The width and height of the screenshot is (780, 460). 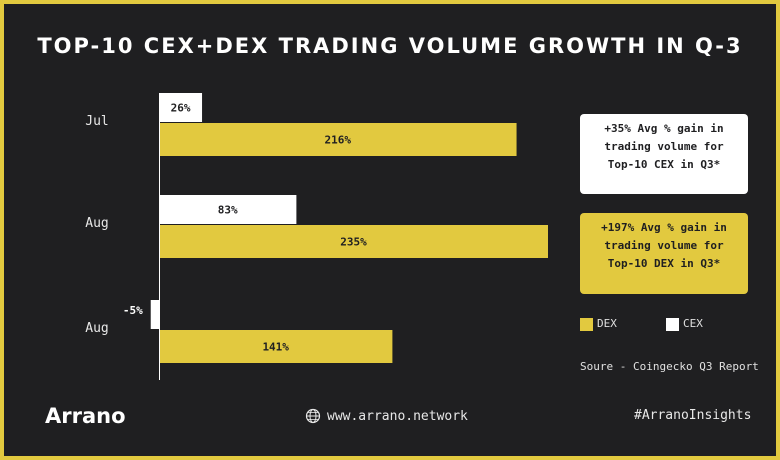 What do you see at coordinates (275, 347) in the screenshot?
I see `dex-data-label: 141%` at bounding box center [275, 347].